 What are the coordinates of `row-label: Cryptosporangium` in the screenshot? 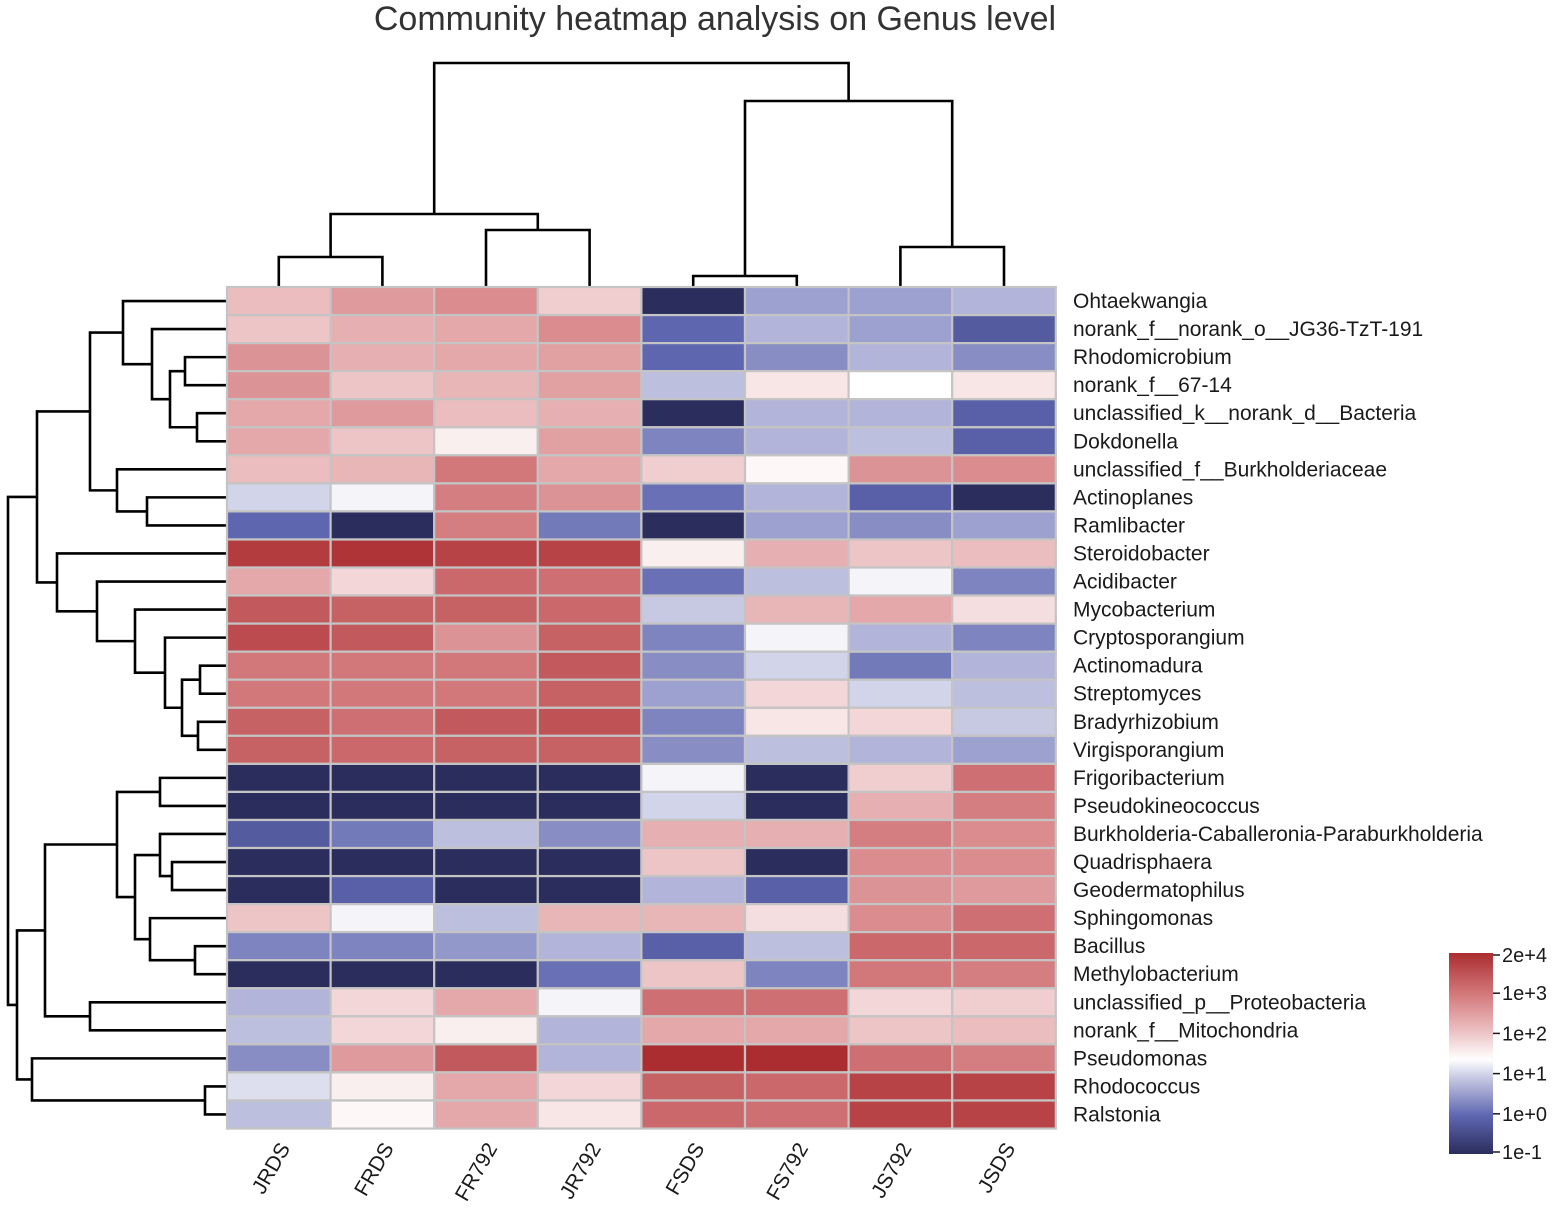 It's located at (1159, 638).